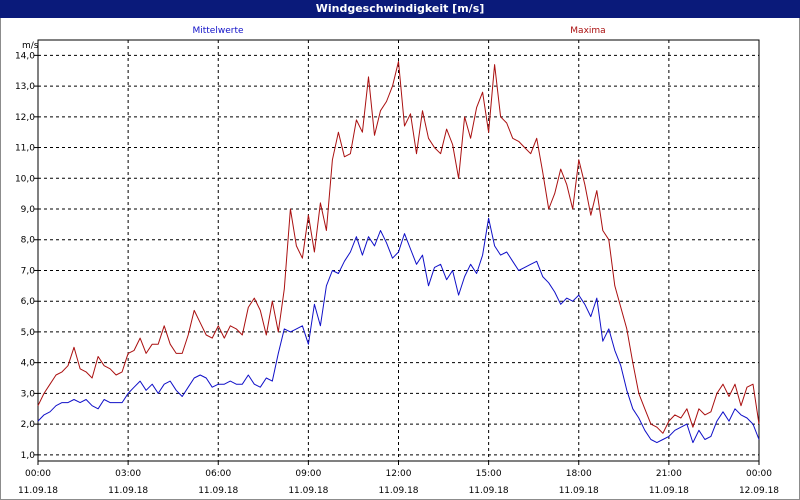 The width and height of the screenshot is (800, 500). Describe the element at coordinates (587, 31) in the screenshot. I see `legend-maxima: Maxima` at that location.